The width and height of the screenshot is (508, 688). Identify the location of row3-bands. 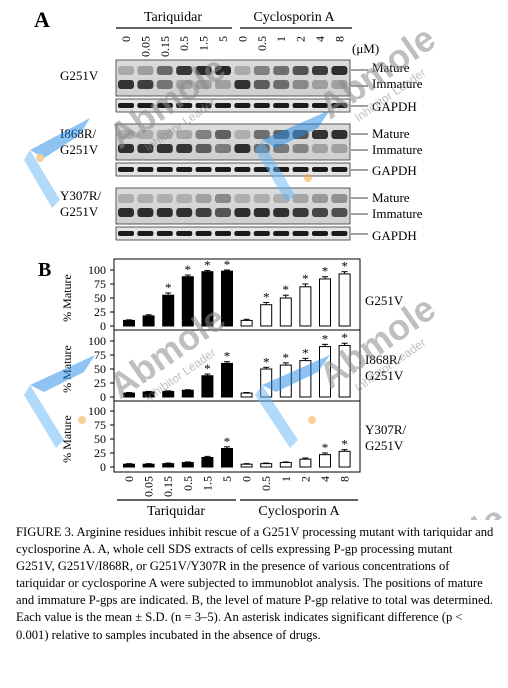
(233, 205).